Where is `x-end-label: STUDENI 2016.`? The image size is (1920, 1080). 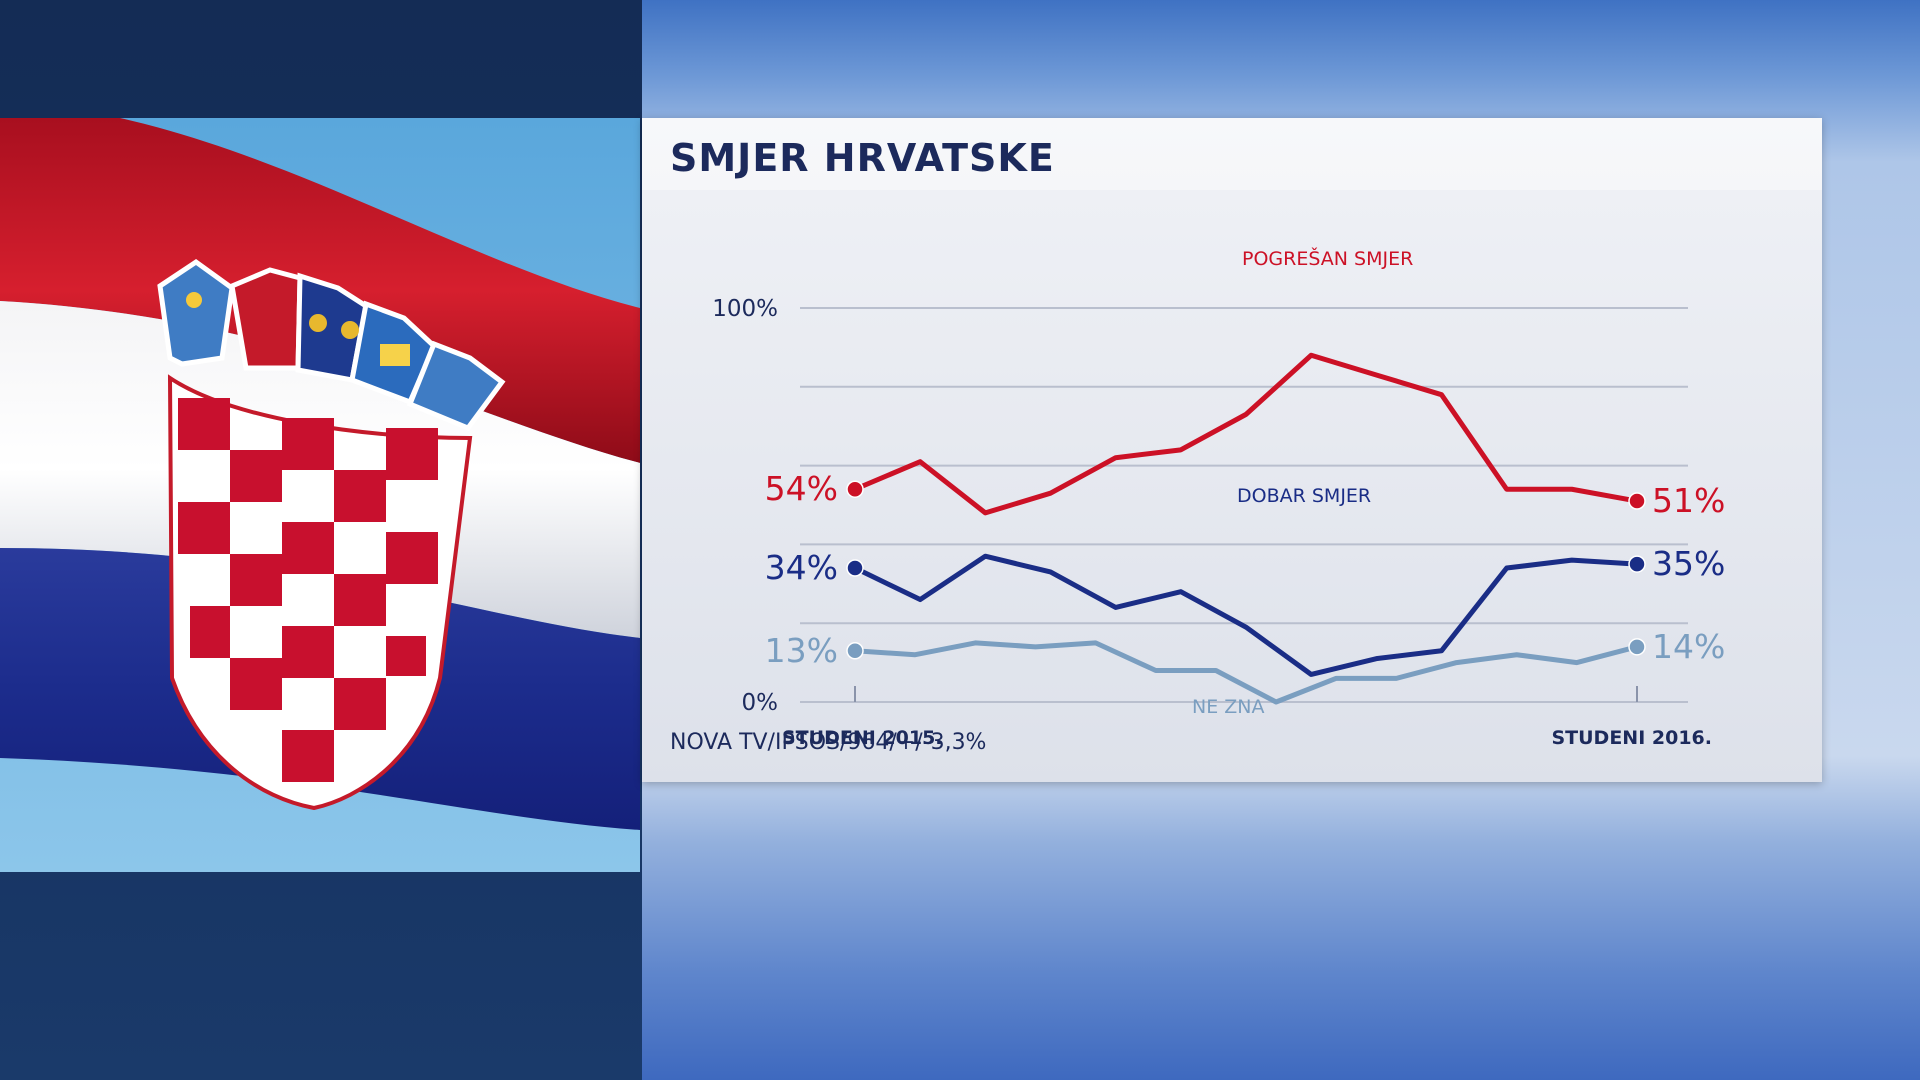 x-end-label: STUDENI 2016. is located at coordinates (1631, 738).